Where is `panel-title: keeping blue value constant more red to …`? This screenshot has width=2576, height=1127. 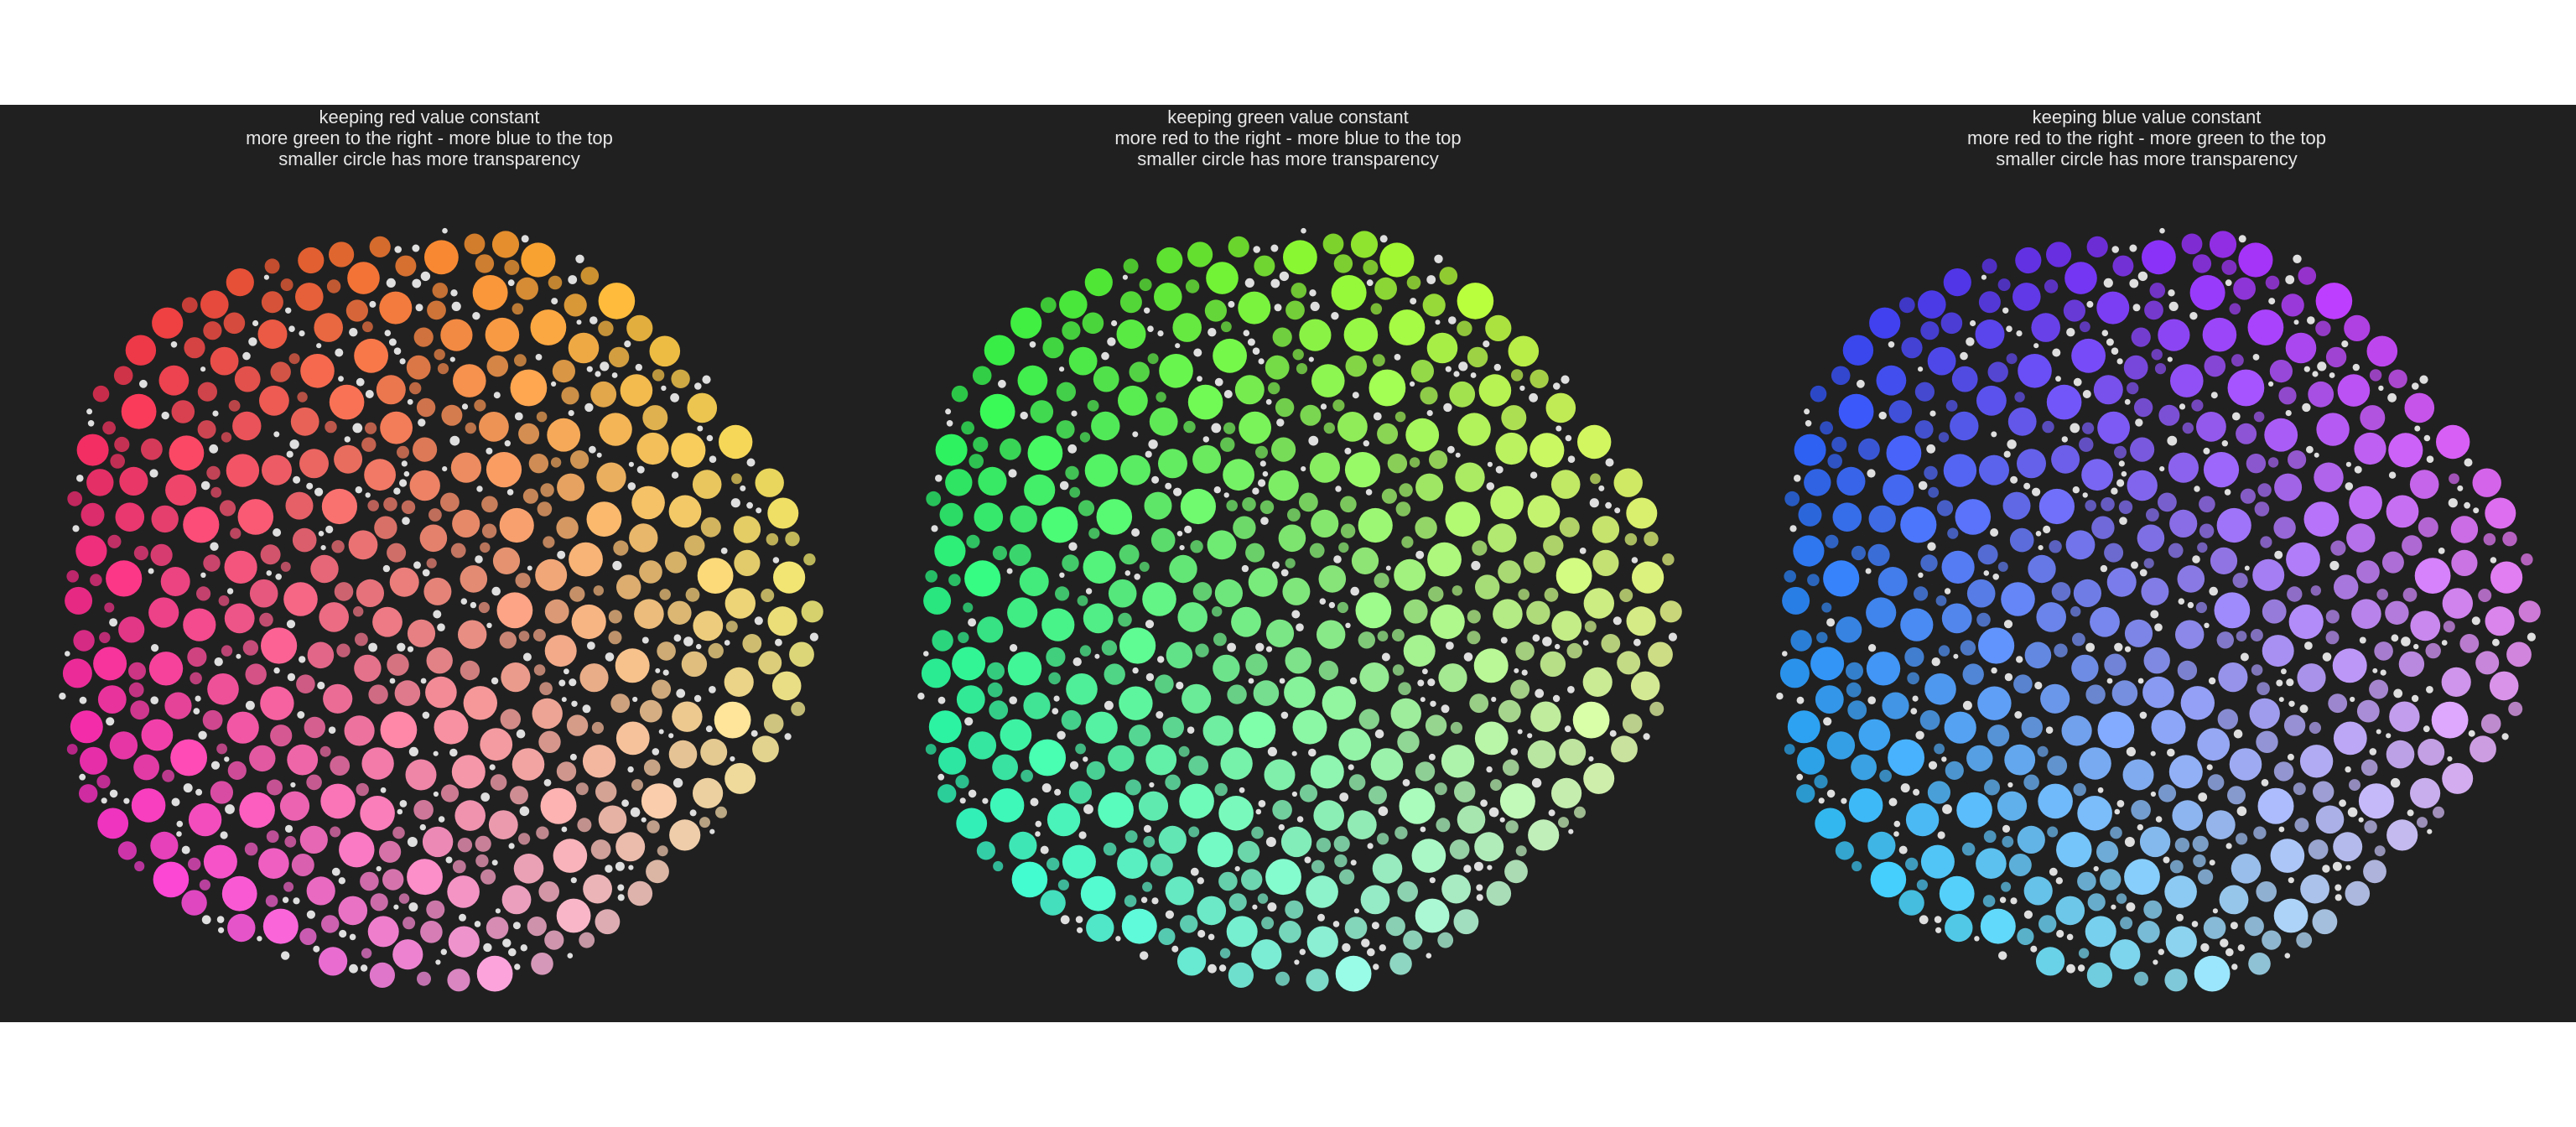
panel-title: keeping blue value constant more red to … is located at coordinates (2146, 137).